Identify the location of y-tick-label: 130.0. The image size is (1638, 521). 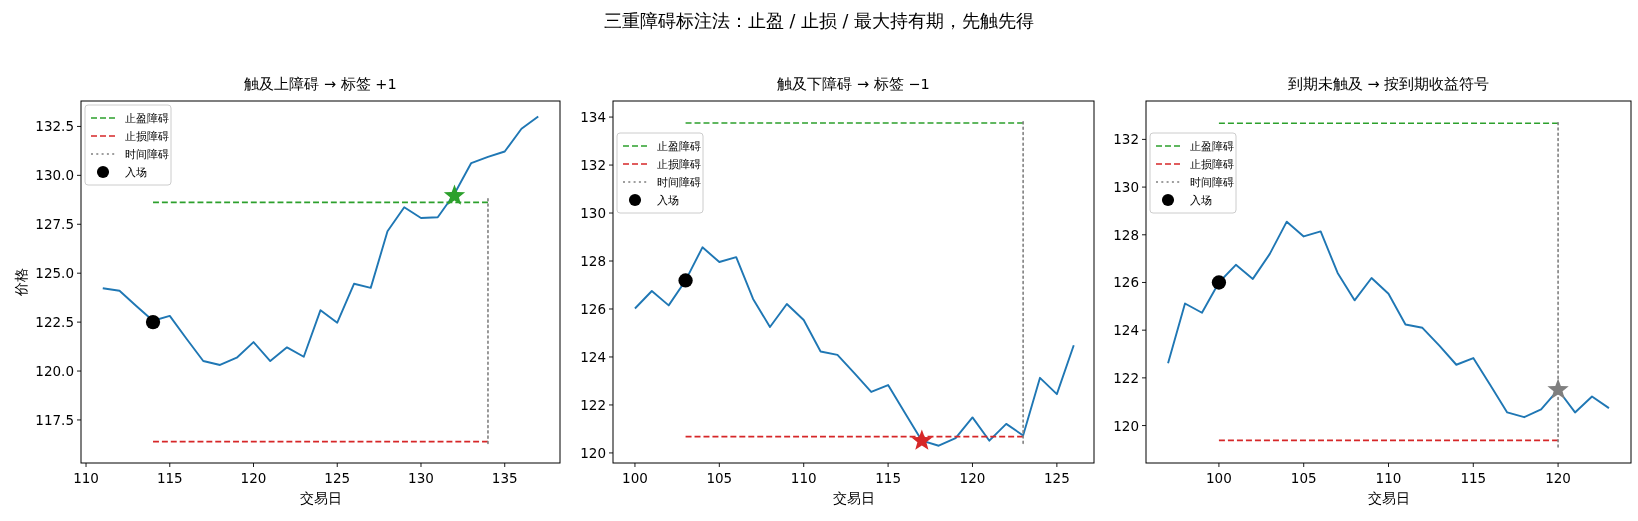
(54, 175).